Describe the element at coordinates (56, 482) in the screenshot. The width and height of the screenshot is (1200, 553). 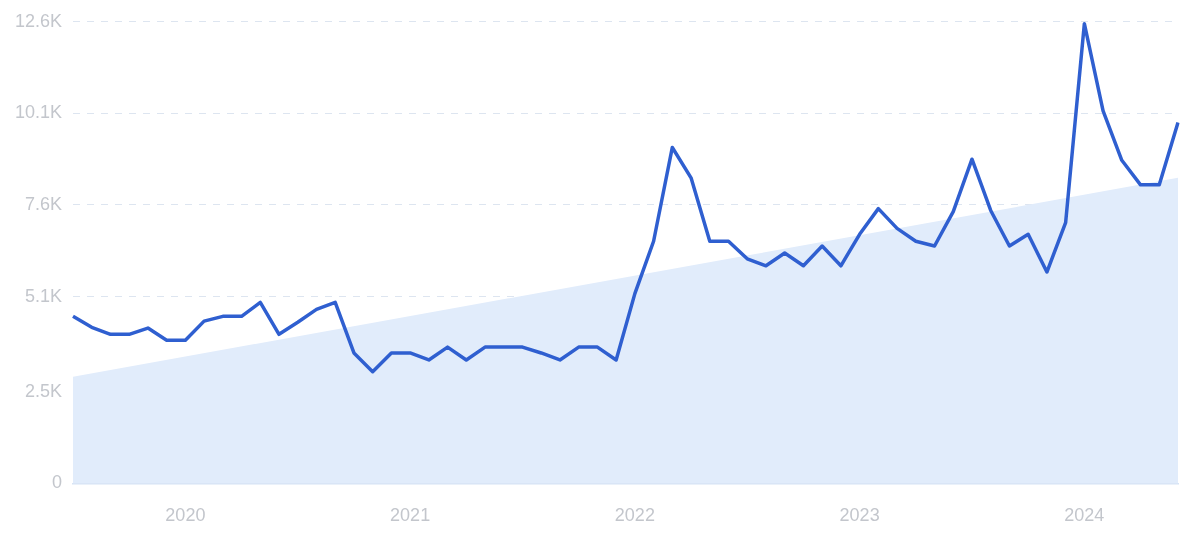
I see `y-tick-label: 0` at that location.